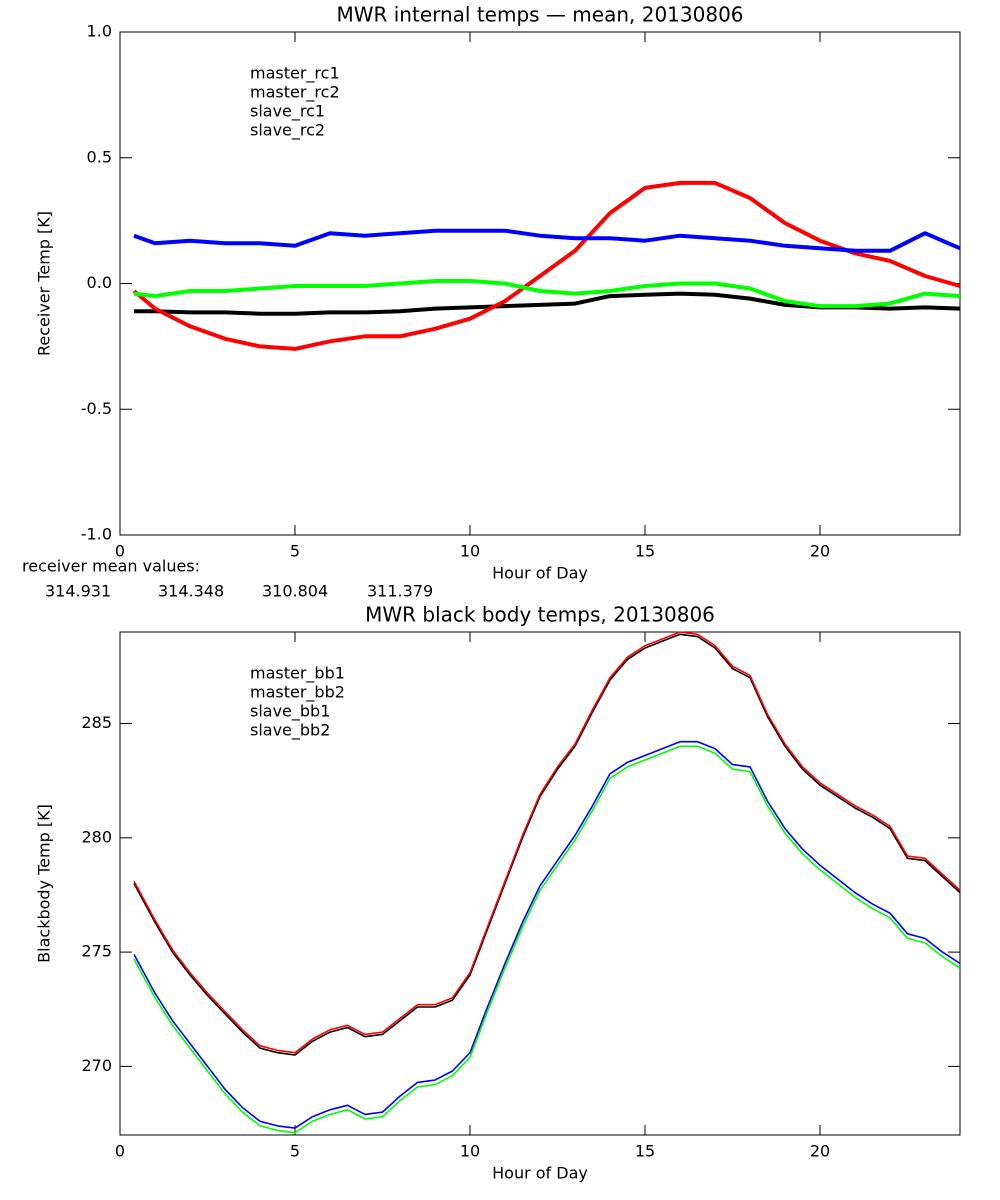 This screenshot has height=1200, width=1000. Describe the element at coordinates (191, 591) in the screenshot. I see `annotation-value: 314.348` at that location.